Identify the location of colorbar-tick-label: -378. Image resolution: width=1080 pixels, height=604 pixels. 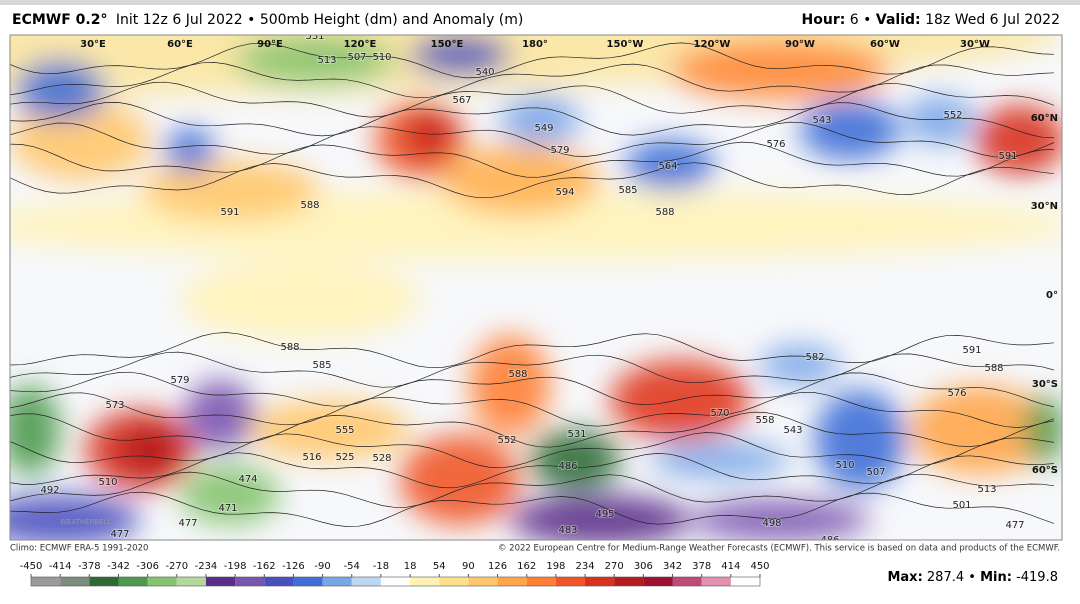
(89, 566).